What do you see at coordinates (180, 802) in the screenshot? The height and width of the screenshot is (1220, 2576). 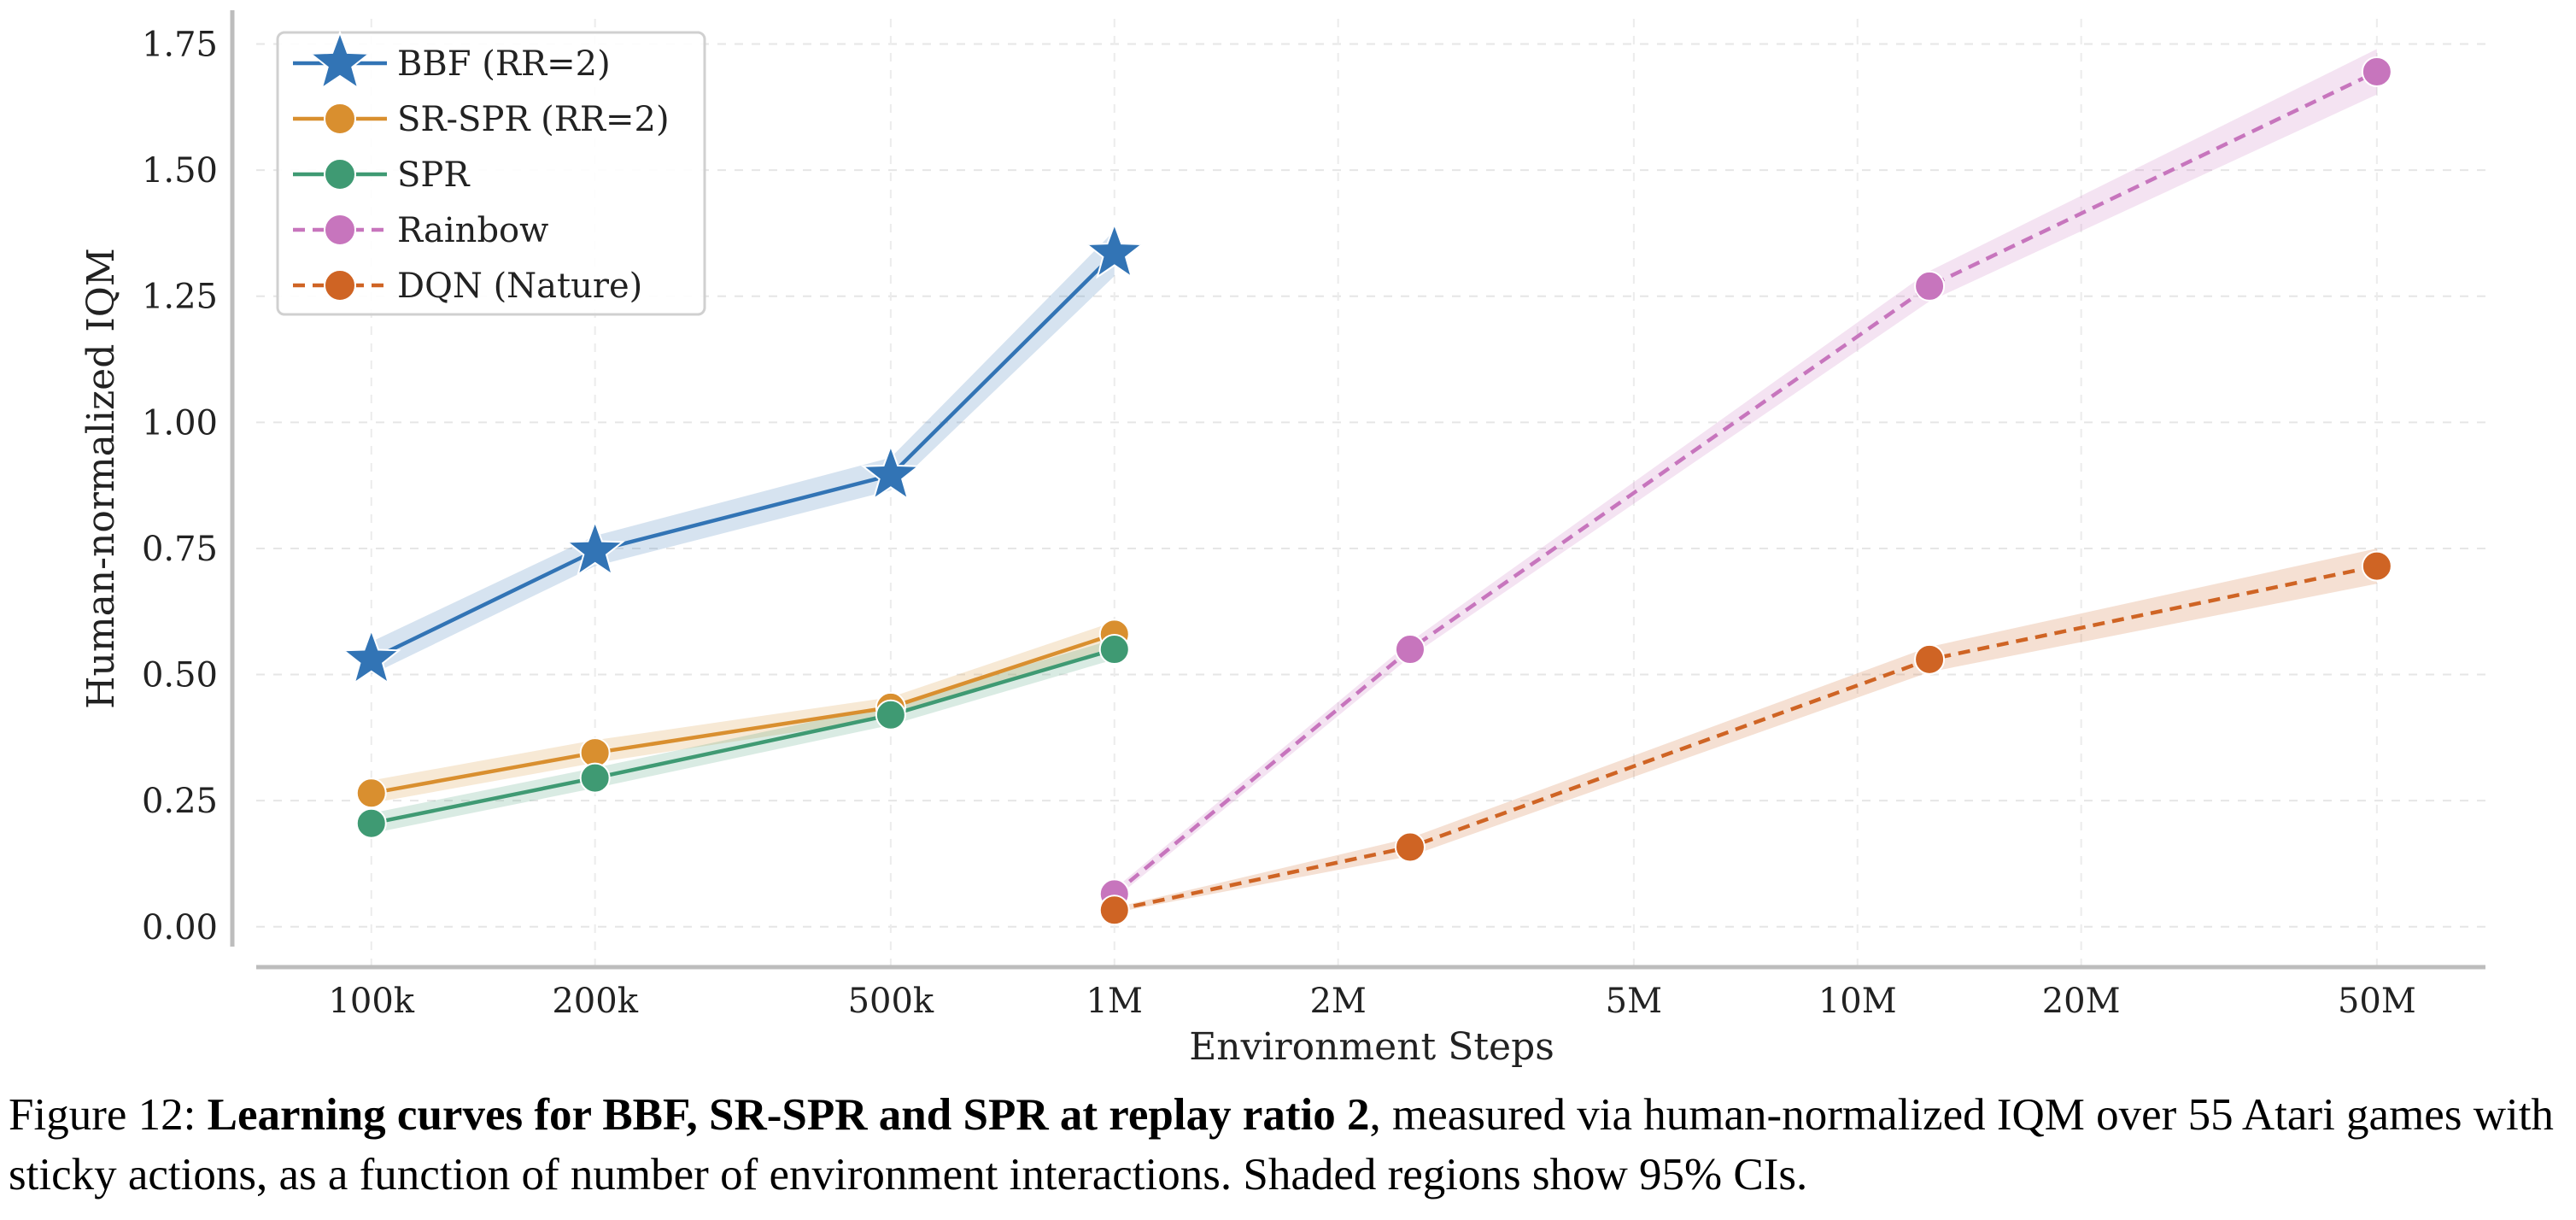 I see `y-tick-label: 0.25` at bounding box center [180, 802].